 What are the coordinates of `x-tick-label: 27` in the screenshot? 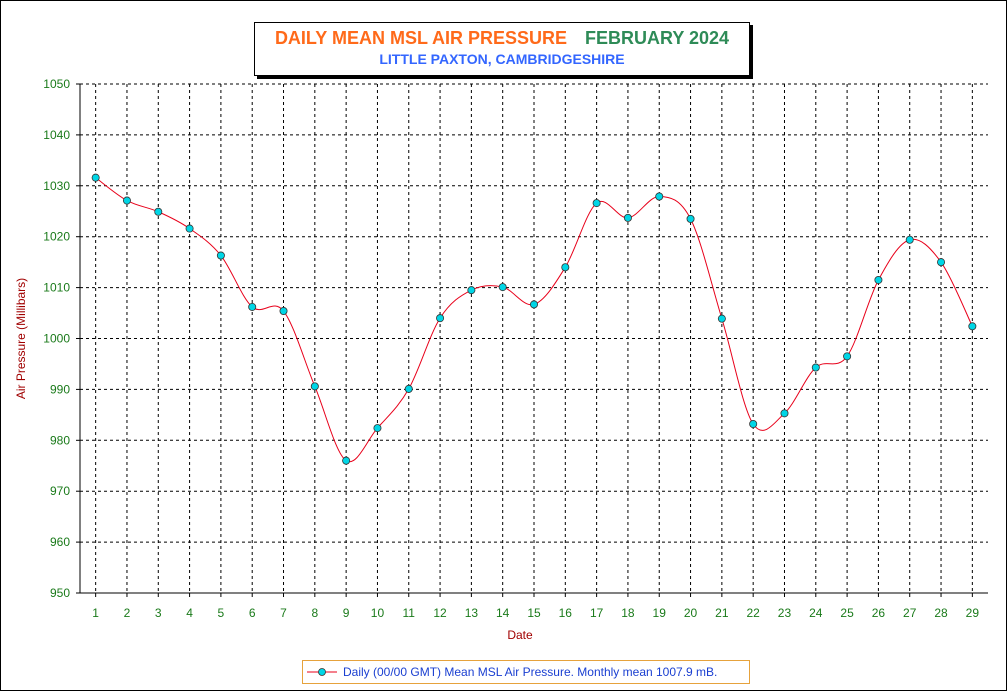 It's located at (910, 613).